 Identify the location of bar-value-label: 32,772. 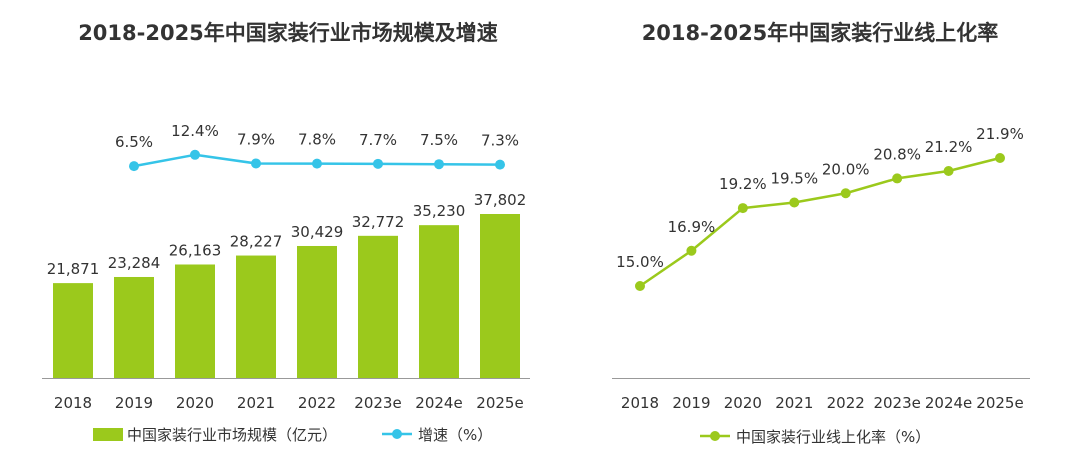
(378, 222).